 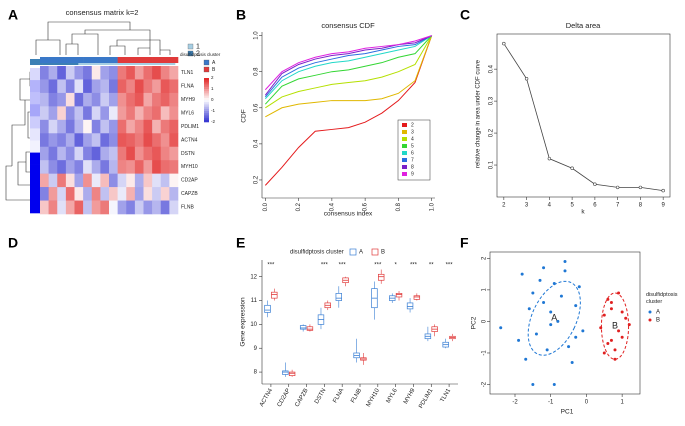 What do you see at coordinates (527, 206) in the screenshot?
I see `x-tick-label: 3` at bounding box center [527, 206].